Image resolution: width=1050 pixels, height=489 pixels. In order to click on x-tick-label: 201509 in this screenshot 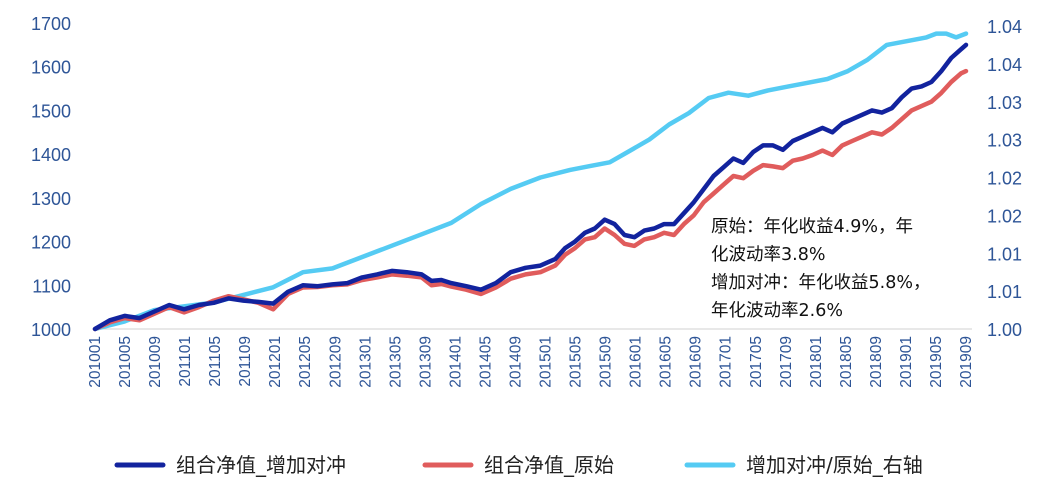, I will do `click(606, 362)`.